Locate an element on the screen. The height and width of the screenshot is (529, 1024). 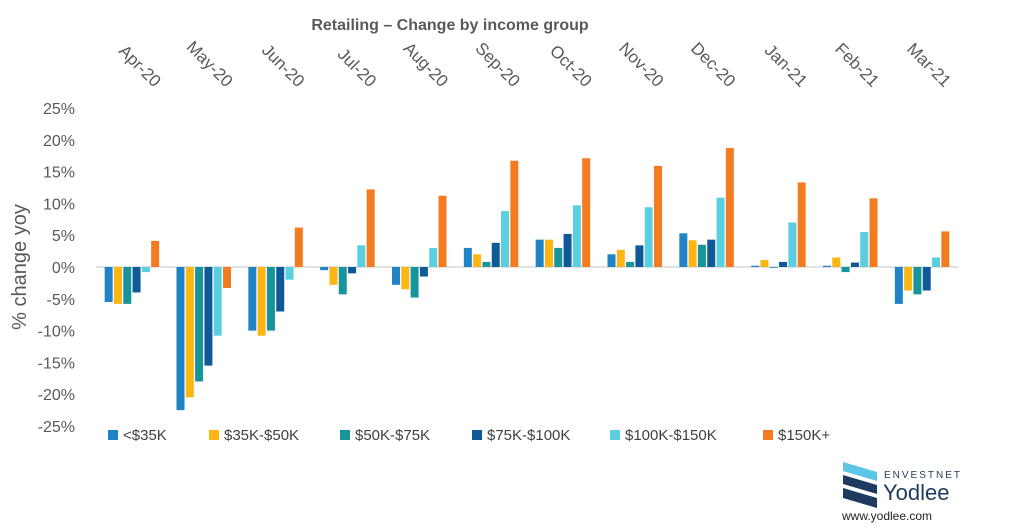
y-tick-label: -20% is located at coordinates (56, 395).